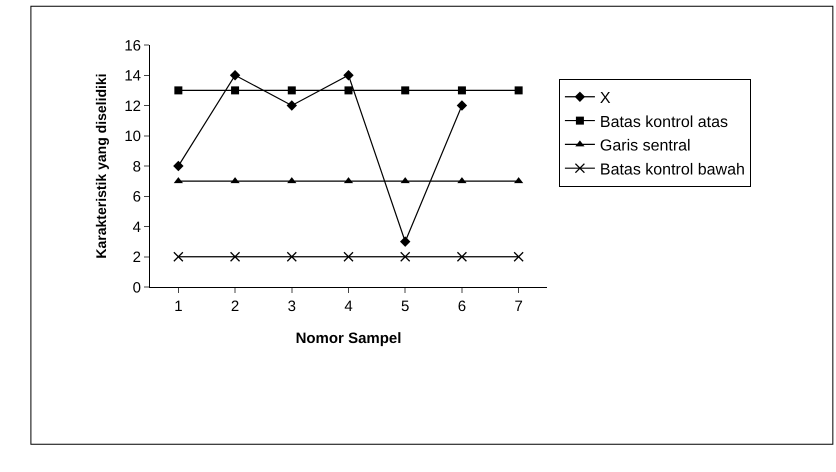 Image resolution: width=836 pixels, height=472 pixels. Describe the element at coordinates (136, 167) in the screenshot. I see `y-tick-label: 8` at that location.